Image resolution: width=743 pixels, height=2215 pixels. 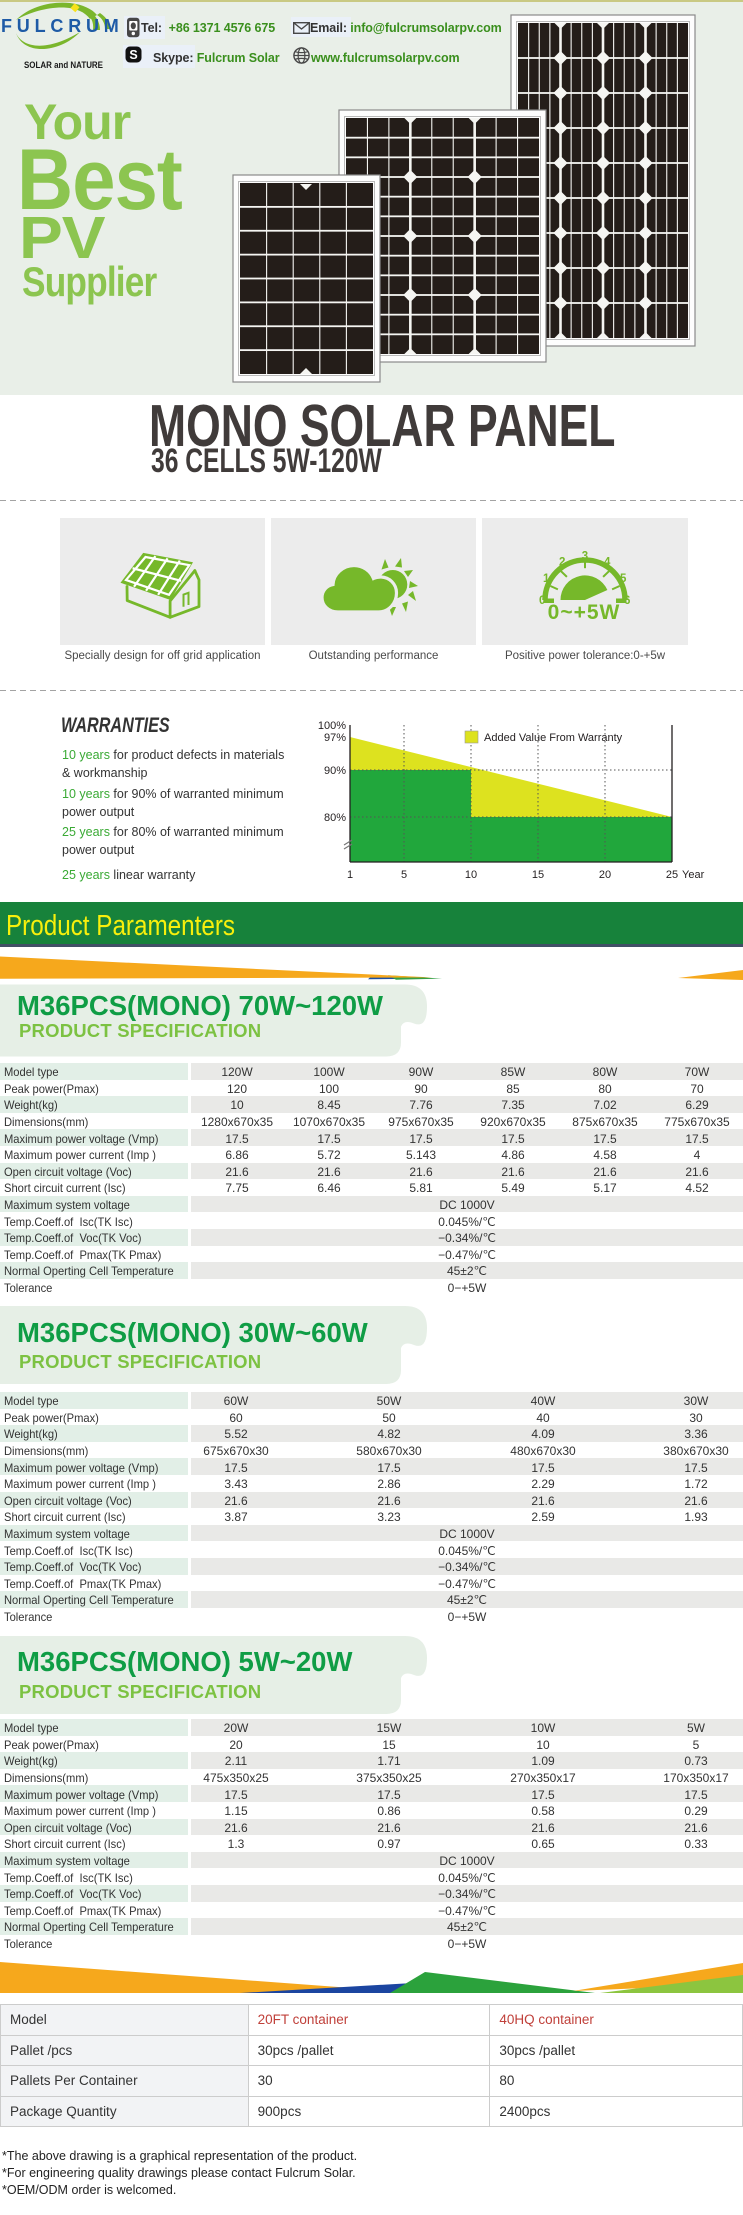 What do you see at coordinates (585, 557) in the screenshot?
I see `svg-text: 3` at bounding box center [585, 557].